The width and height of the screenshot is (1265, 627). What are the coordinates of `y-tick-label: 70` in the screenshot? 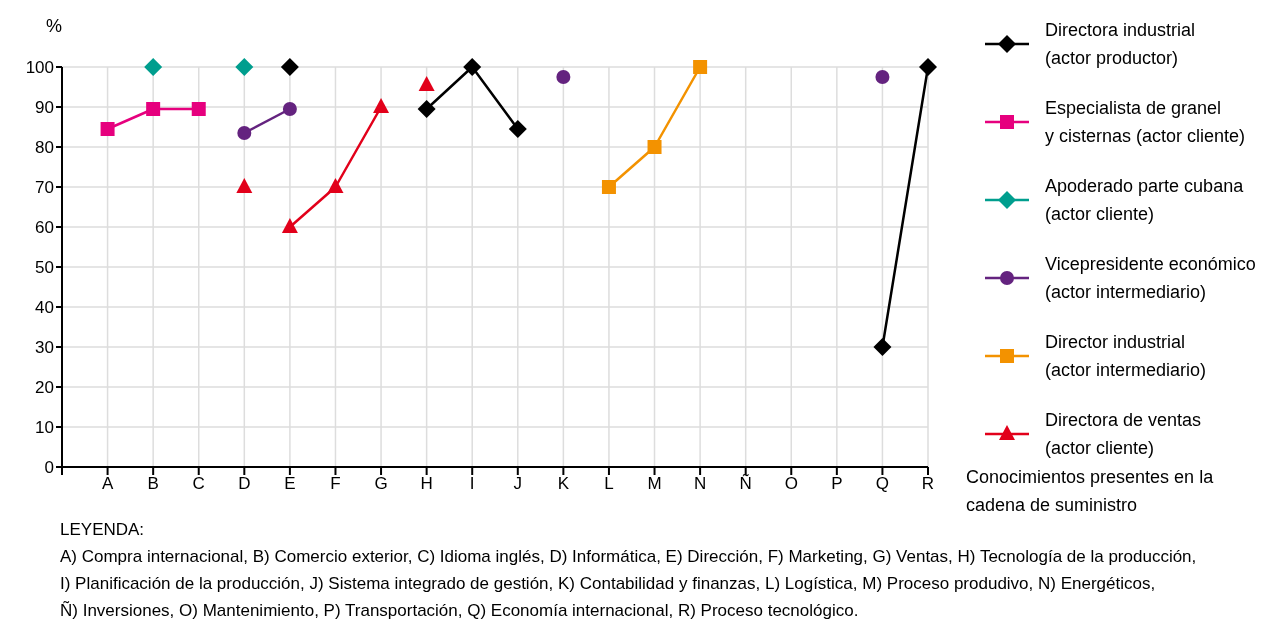 It's located at (44, 188).